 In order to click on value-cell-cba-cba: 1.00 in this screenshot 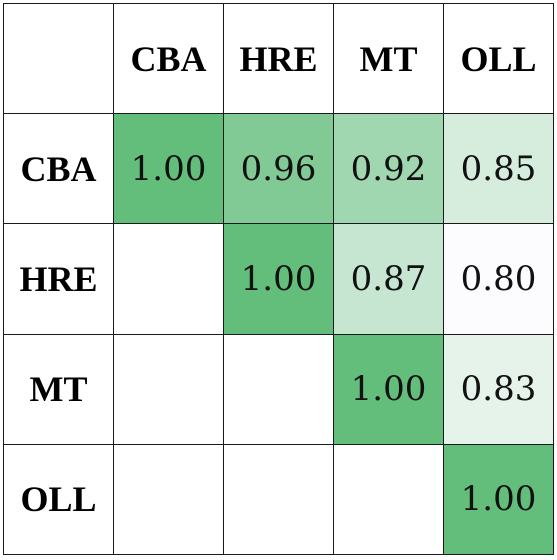, I will do `click(168, 169)`.